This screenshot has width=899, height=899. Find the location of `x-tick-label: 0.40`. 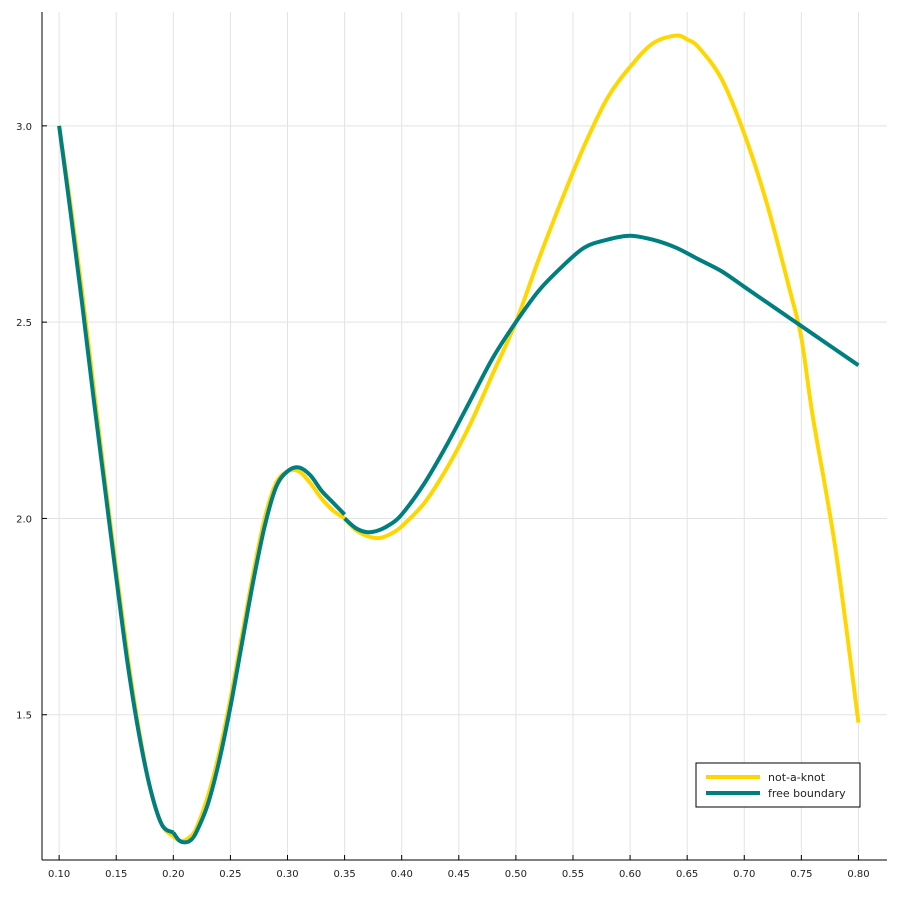

x-tick-label: 0.40 is located at coordinates (402, 874).